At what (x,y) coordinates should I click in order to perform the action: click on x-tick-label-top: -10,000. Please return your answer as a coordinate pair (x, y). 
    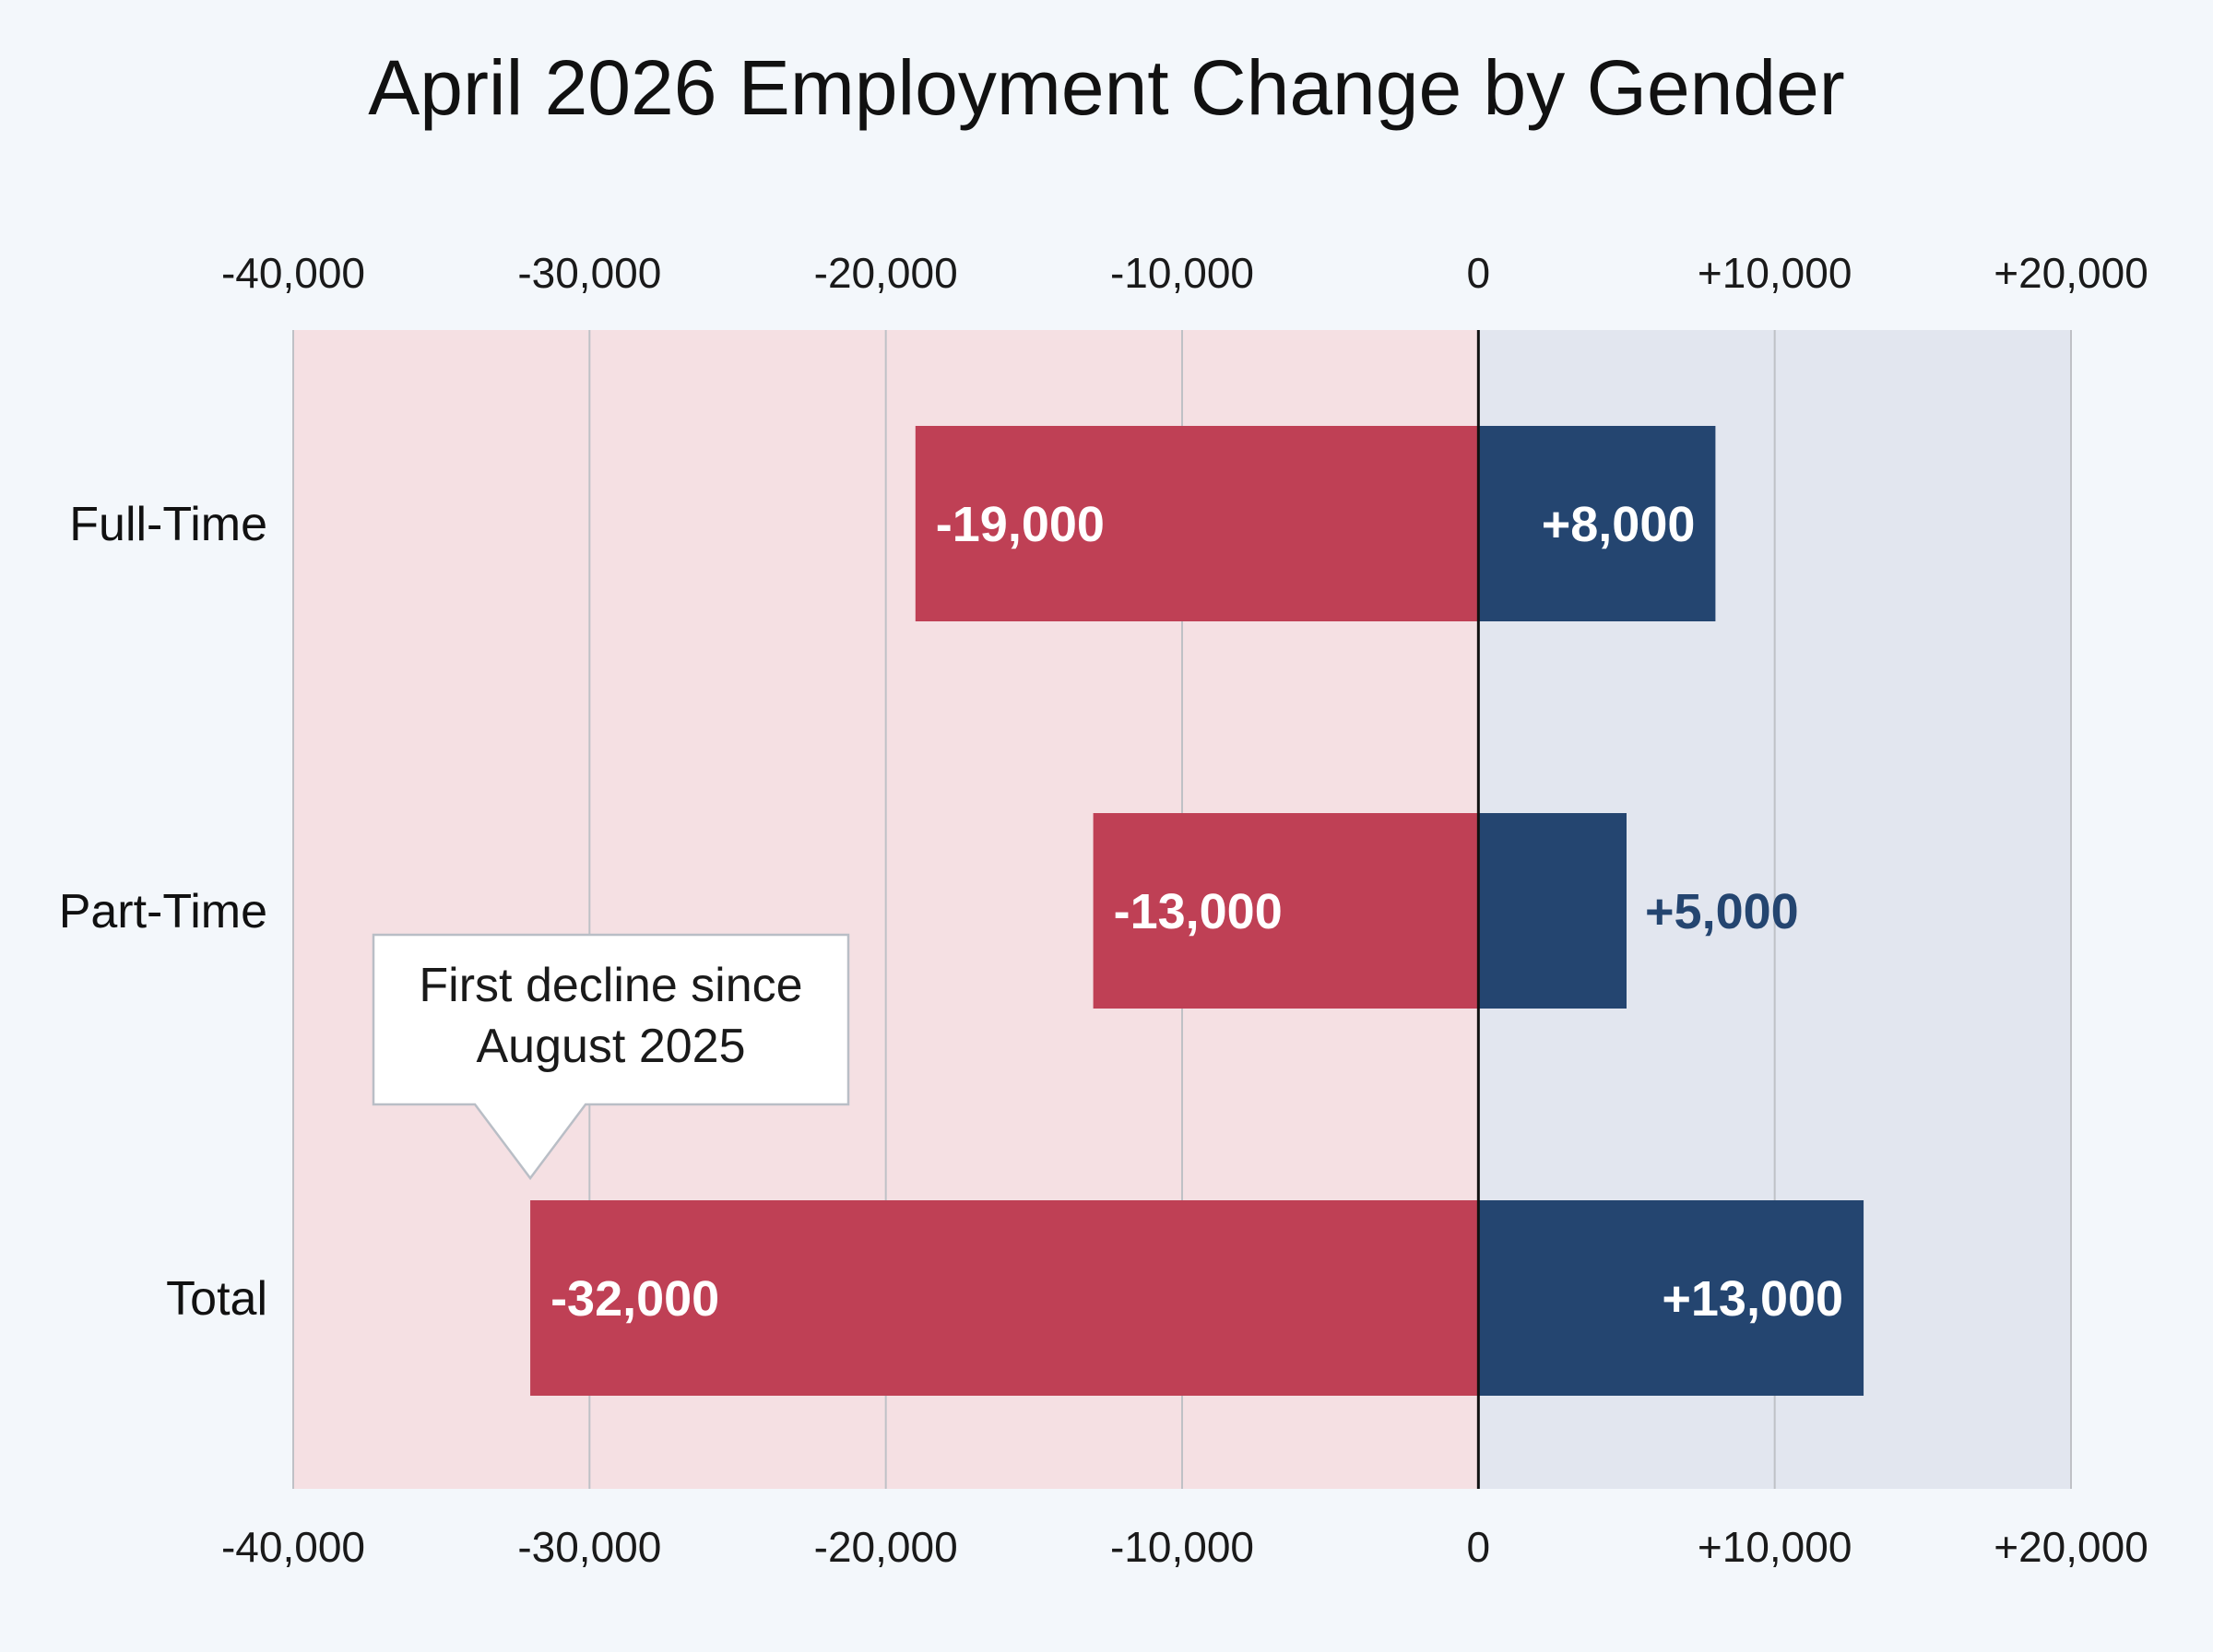
    Looking at the image, I should click on (1182, 273).